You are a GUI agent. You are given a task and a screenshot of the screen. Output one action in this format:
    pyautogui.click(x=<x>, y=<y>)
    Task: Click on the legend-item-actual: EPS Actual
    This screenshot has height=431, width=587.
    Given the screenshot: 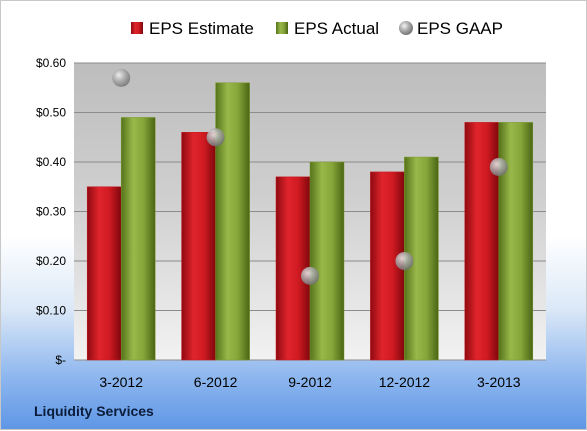 What is the action you would take?
    pyautogui.click(x=327, y=28)
    